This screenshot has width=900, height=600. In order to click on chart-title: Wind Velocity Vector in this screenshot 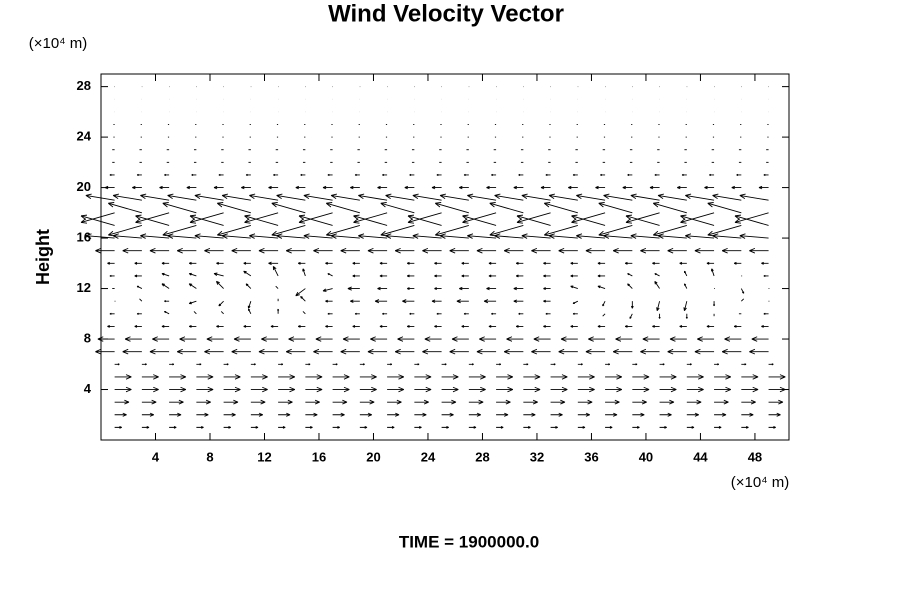, I will do `click(446, 13)`.